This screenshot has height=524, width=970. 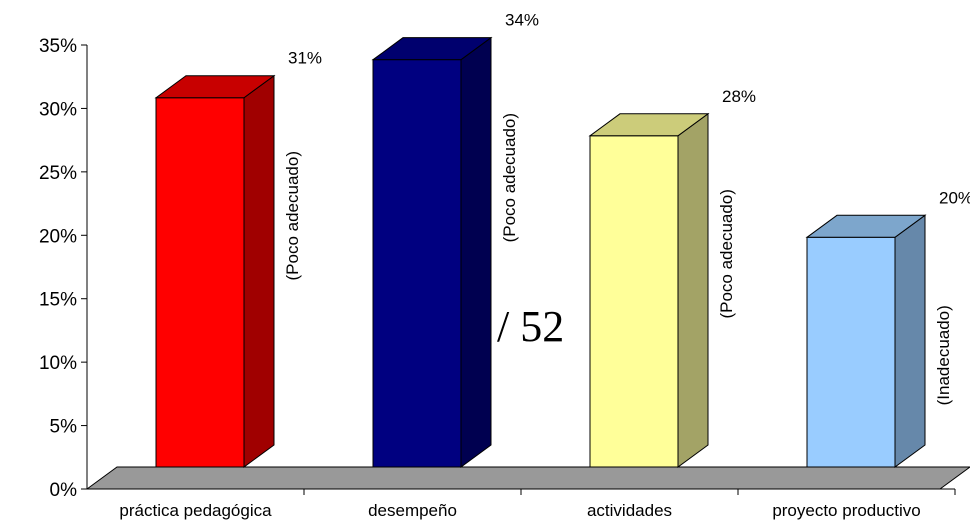 What do you see at coordinates (527, 478) in the screenshot?
I see `chart-floor` at bounding box center [527, 478].